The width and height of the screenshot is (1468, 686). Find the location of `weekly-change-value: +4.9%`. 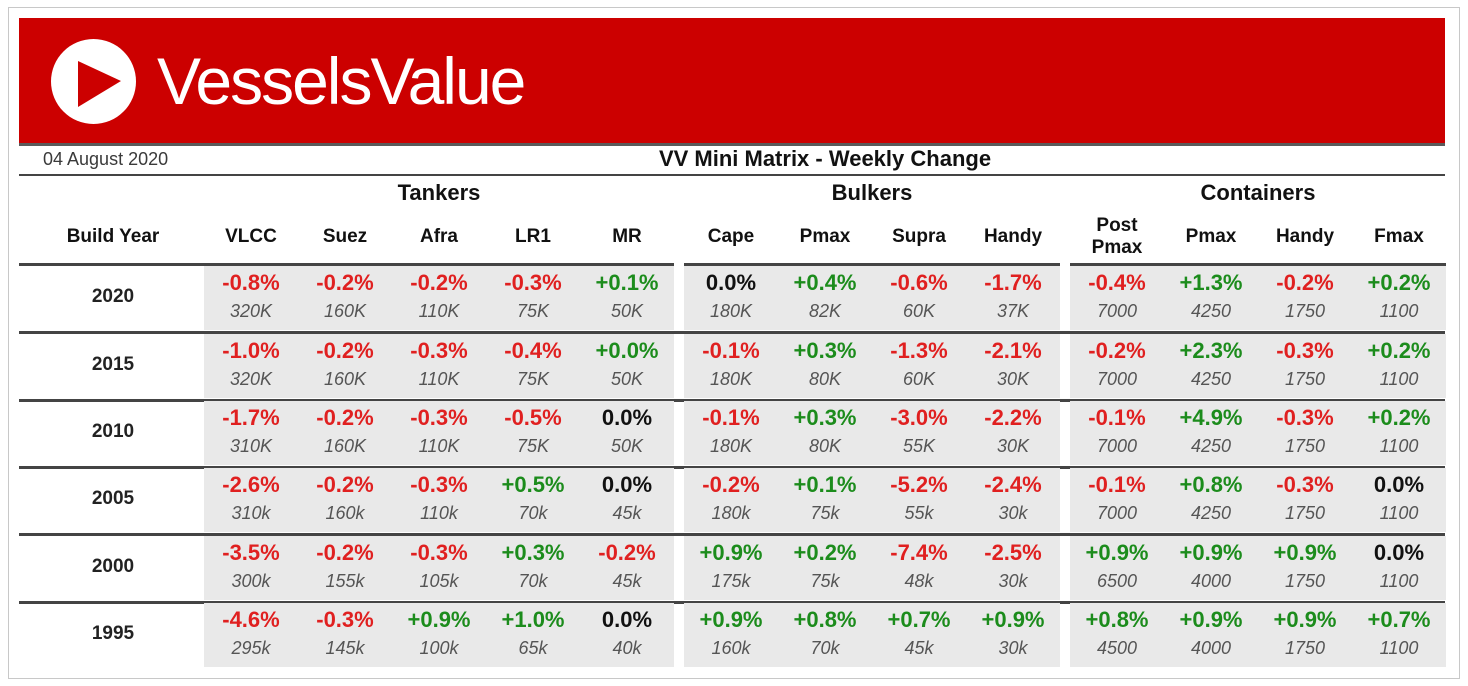

weekly-change-value: +4.9% is located at coordinates (1211, 417).